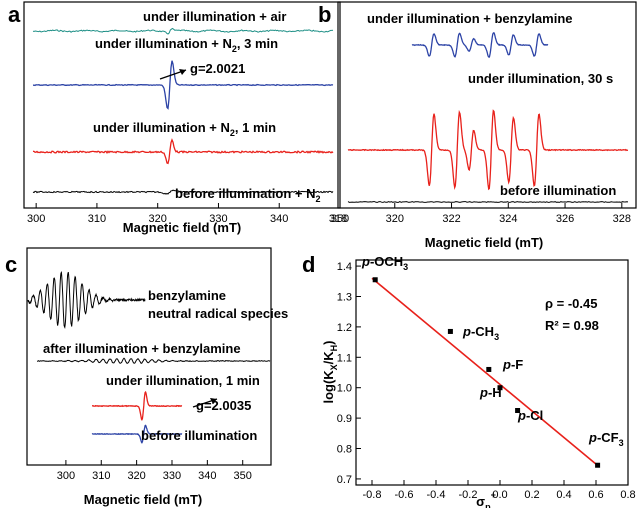 This screenshot has height=508, width=639. I want to click on panel-a-xticks: 300 310 320 330 340 350, so click(188, 214).